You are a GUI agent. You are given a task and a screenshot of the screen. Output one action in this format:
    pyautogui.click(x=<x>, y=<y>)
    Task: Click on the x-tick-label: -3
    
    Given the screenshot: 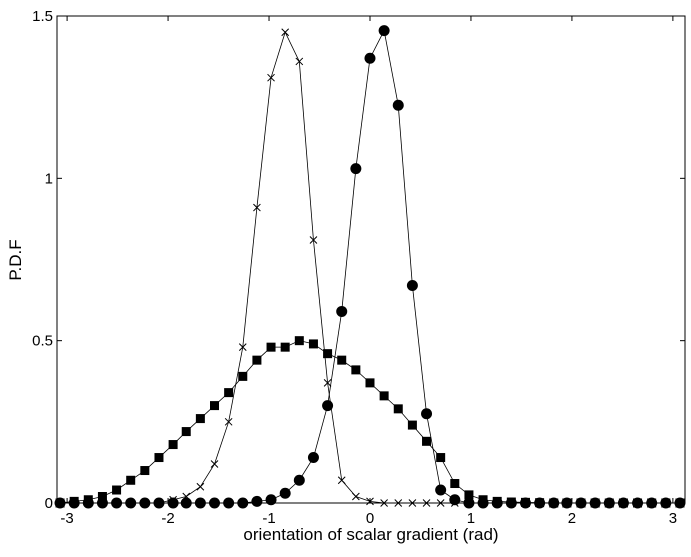 What is the action you would take?
    pyautogui.click(x=66, y=518)
    